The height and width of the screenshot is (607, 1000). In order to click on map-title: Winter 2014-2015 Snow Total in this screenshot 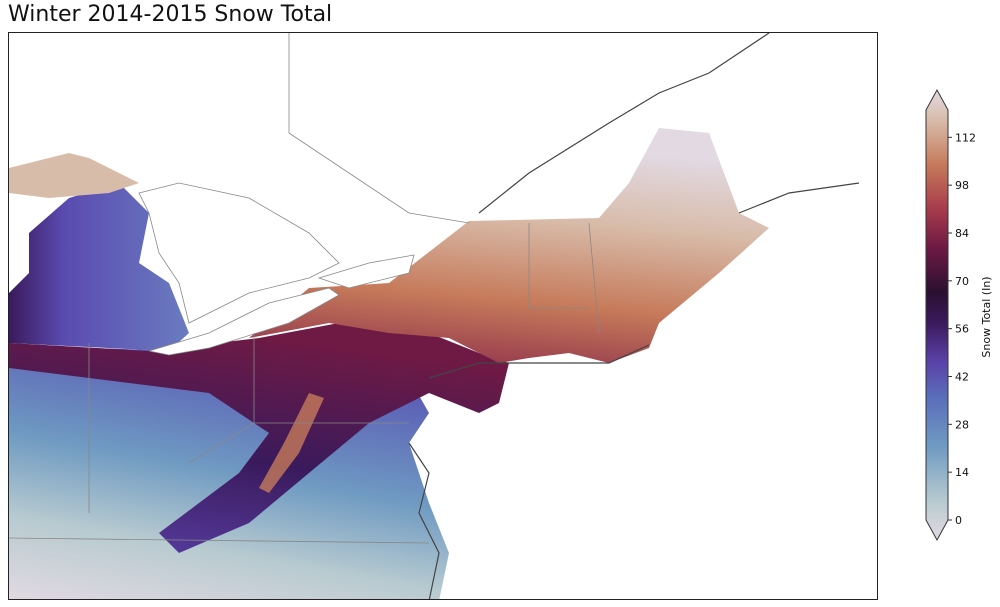, I will do `click(170, 14)`.